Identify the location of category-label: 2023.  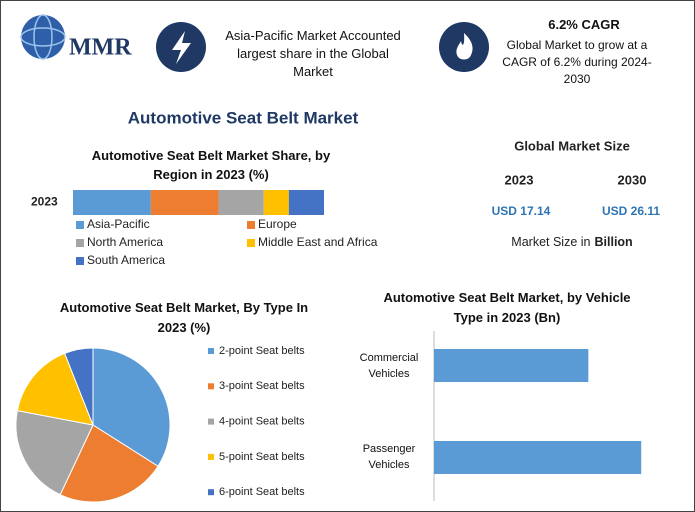
(44, 202).